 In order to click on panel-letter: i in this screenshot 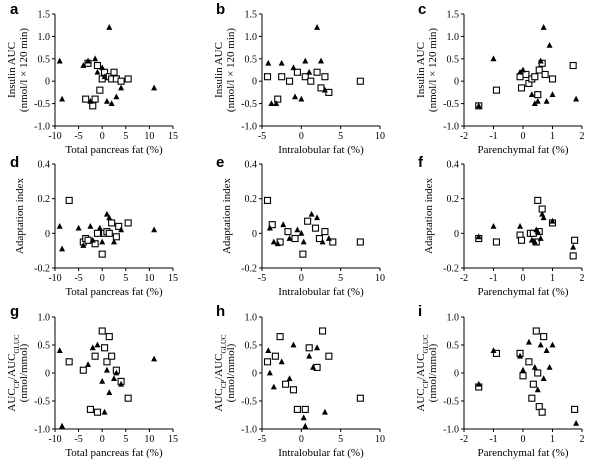, I will do `click(420, 311)`.